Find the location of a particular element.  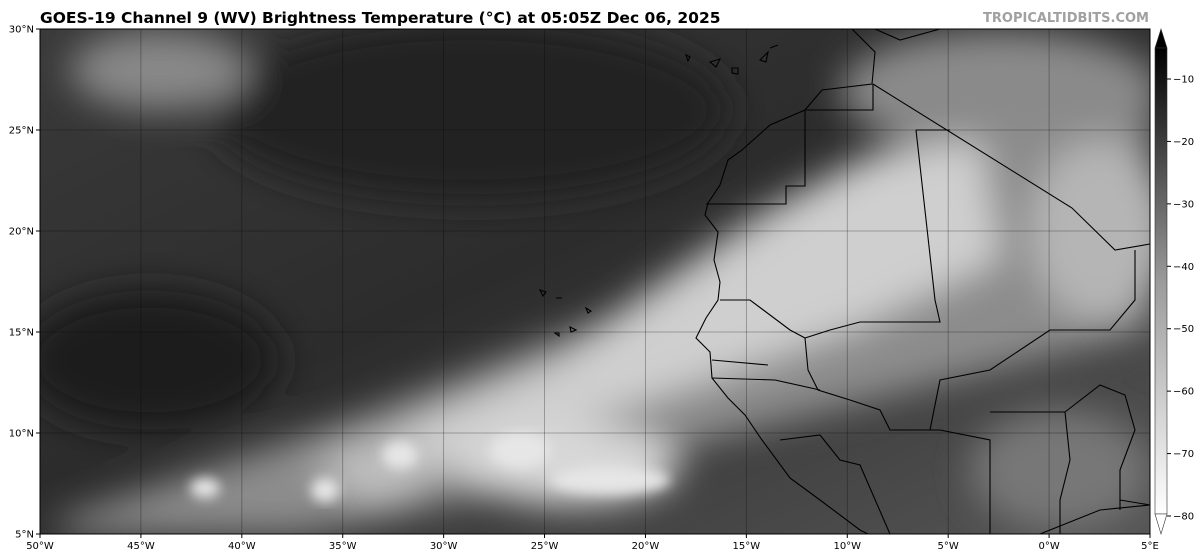

lon-tick-label: 5°W is located at coordinates (948, 546).